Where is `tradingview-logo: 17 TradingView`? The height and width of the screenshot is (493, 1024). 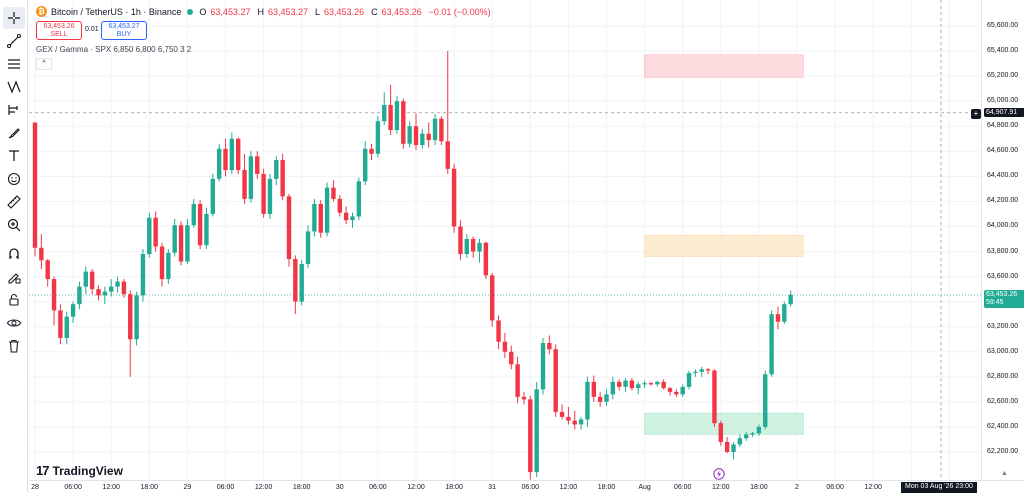 tradingview-logo: 17 TradingView is located at coordinates (79, 470).